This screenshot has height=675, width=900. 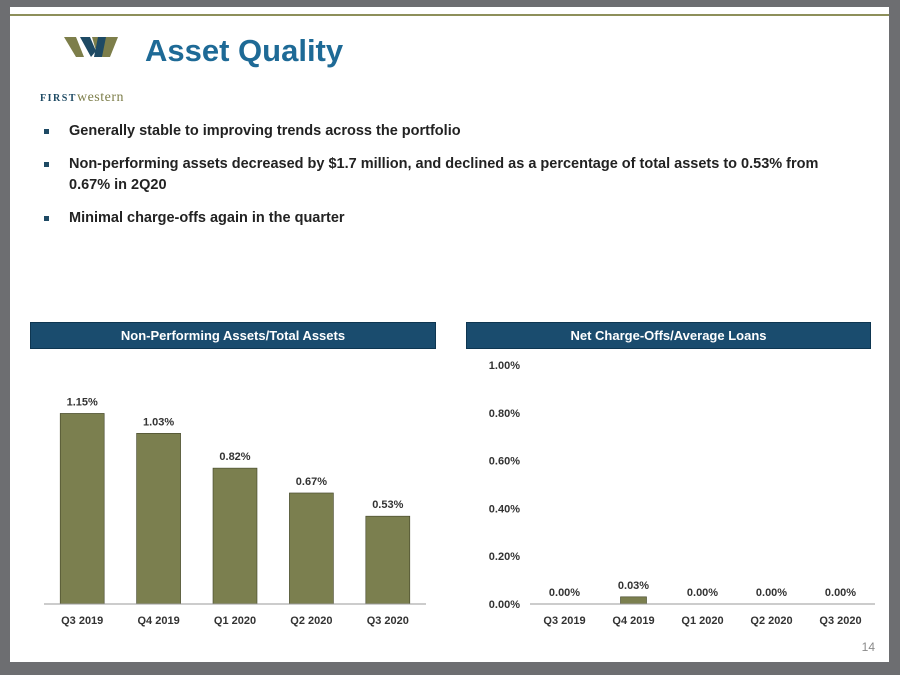 I want to click on page-number: 14, so click(x=868, y=647).